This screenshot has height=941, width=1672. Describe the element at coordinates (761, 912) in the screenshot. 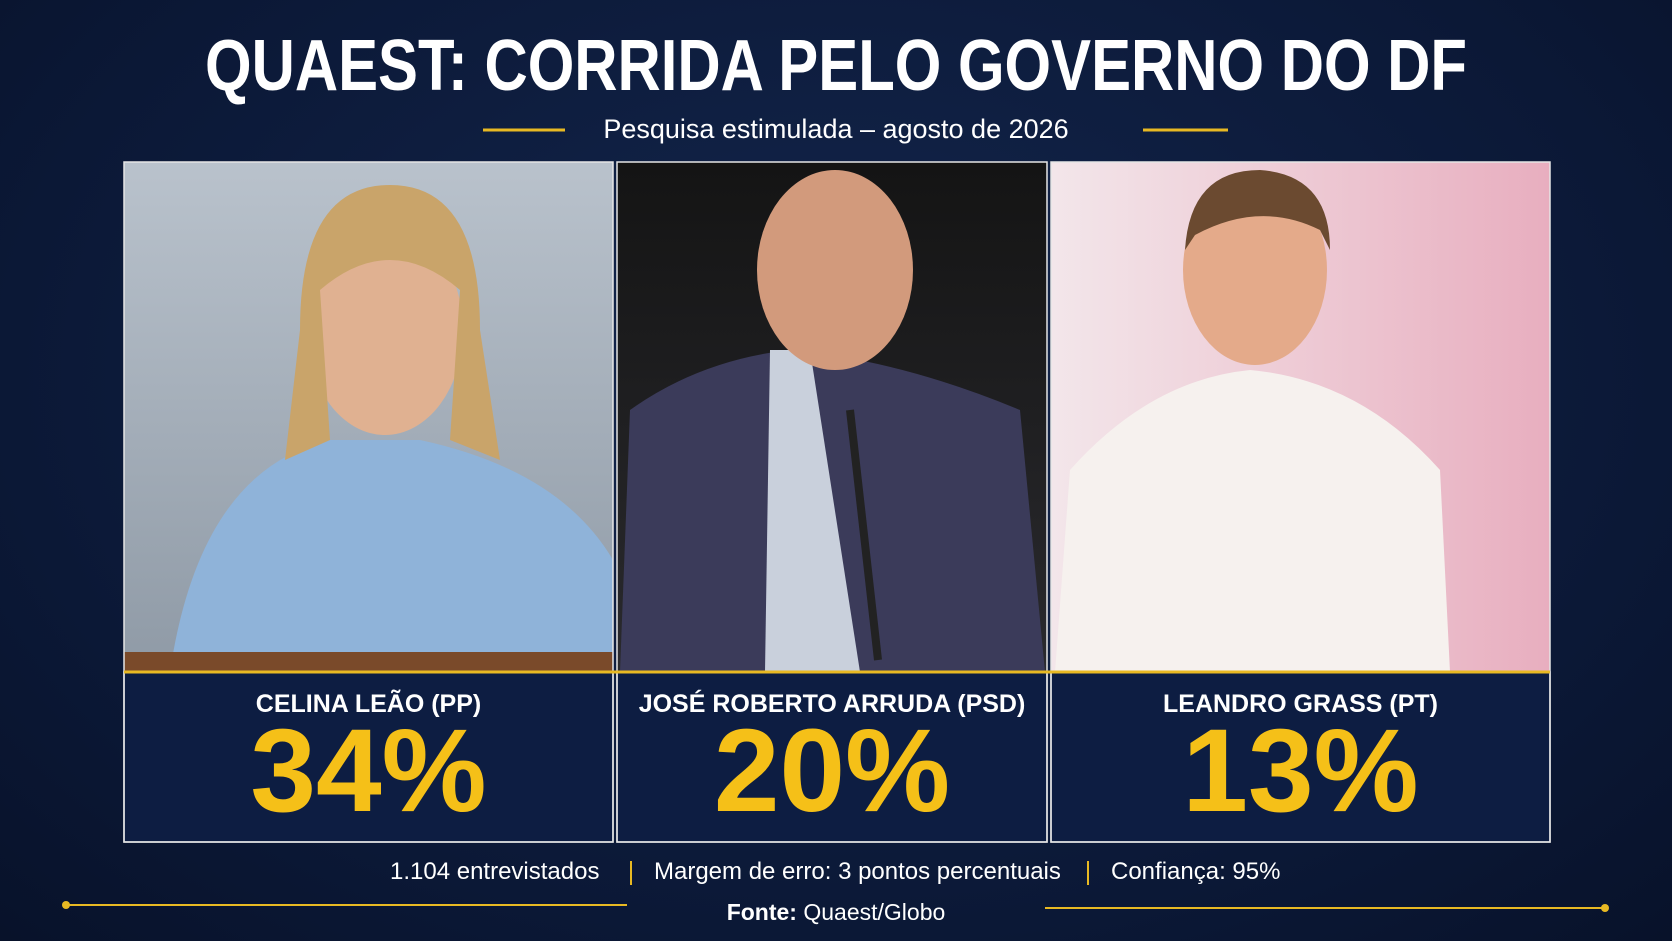

I see `source-label: Fonte:` at that location.